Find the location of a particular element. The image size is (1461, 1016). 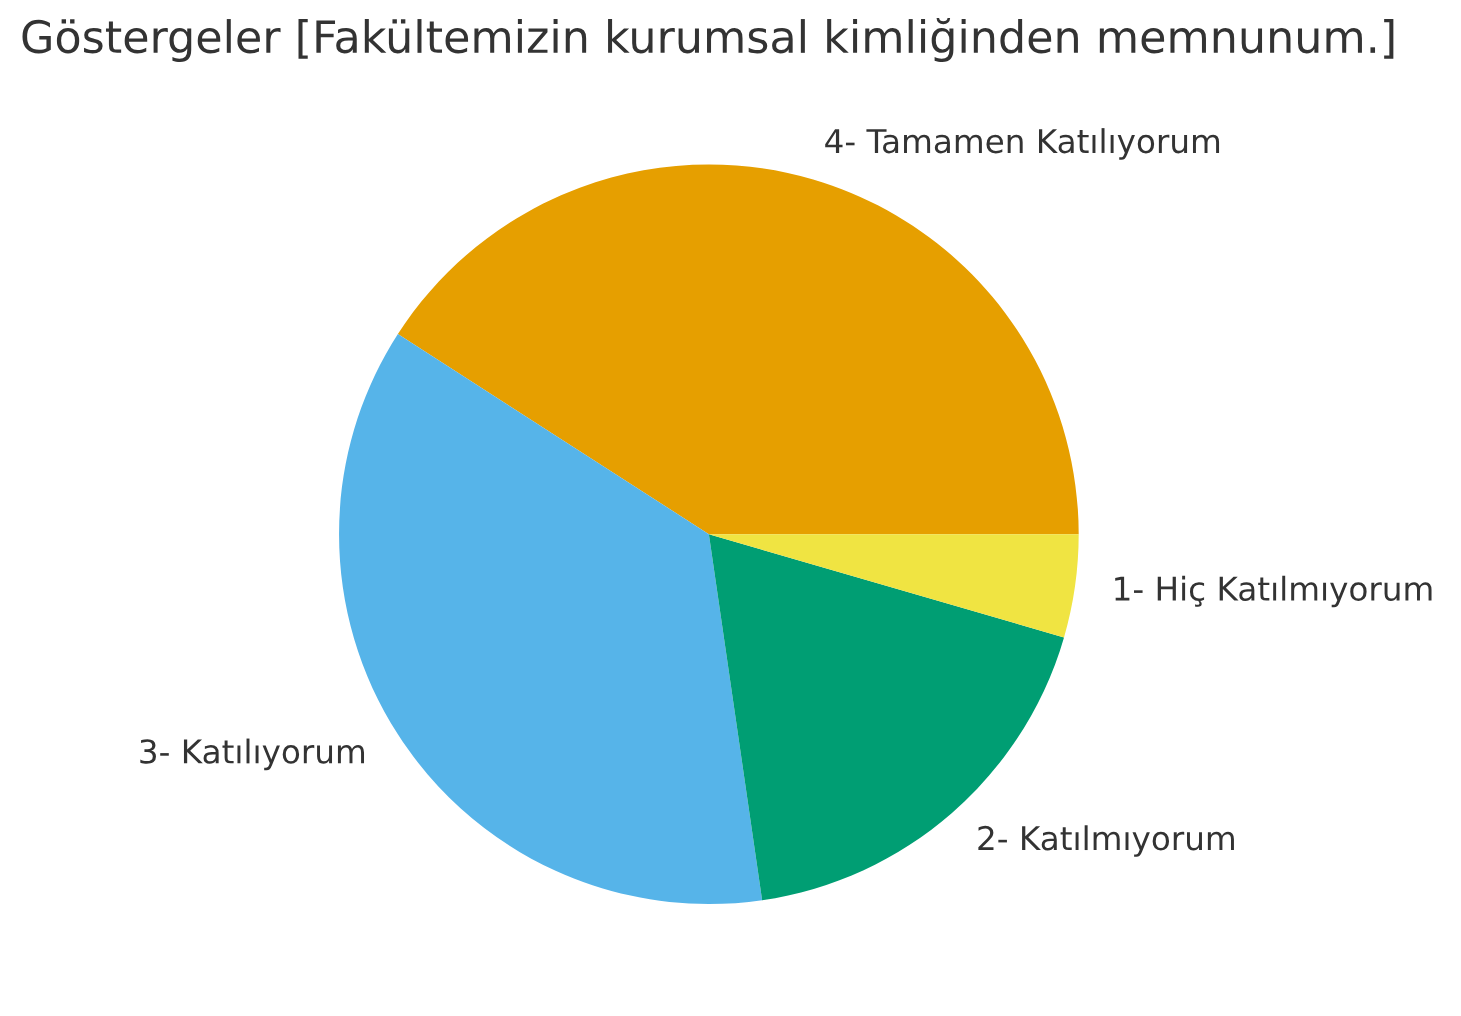

slice-label: 4- Tamamen Katılıyorum is located at coordinates (1022, 144).